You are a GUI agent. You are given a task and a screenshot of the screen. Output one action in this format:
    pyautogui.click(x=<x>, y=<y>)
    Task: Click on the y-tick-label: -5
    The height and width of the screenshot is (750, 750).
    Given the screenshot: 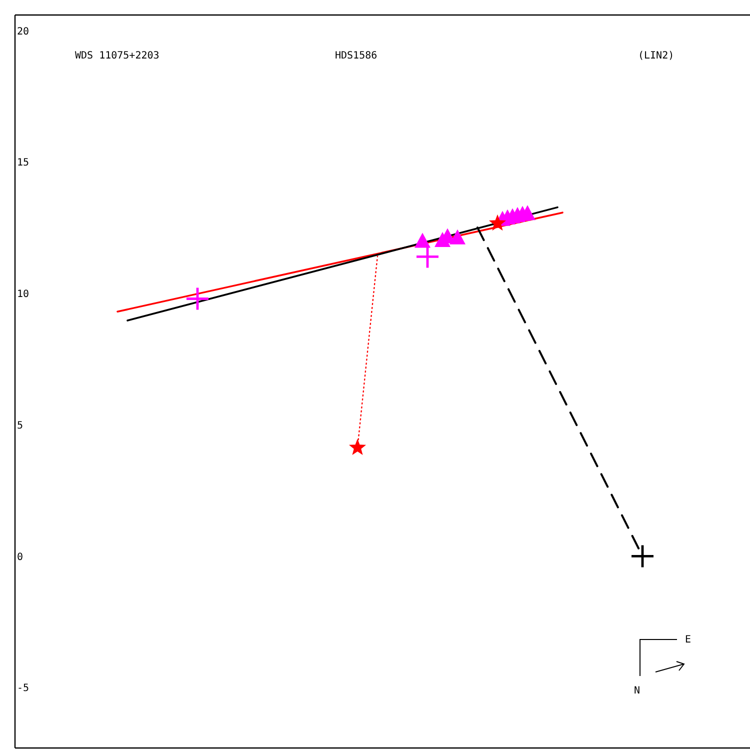 What is the action you would take?
    pyautogui.click(x=23, y=688)
    